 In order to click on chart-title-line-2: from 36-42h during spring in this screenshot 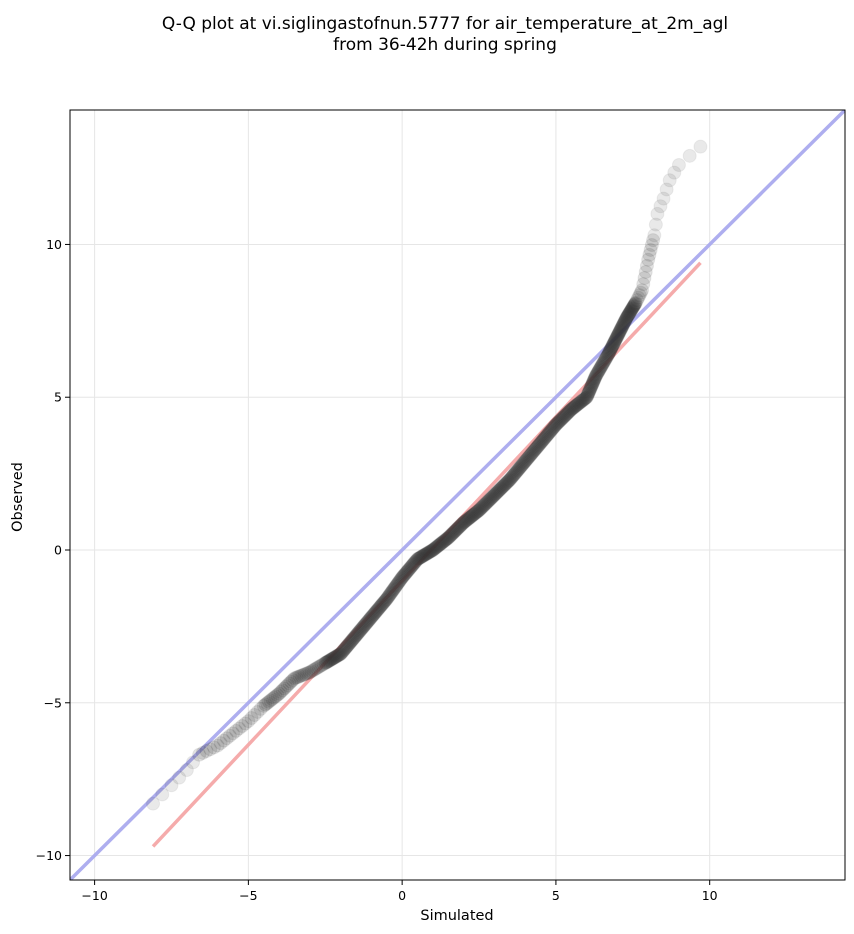, I will do `click(445, 45)`.